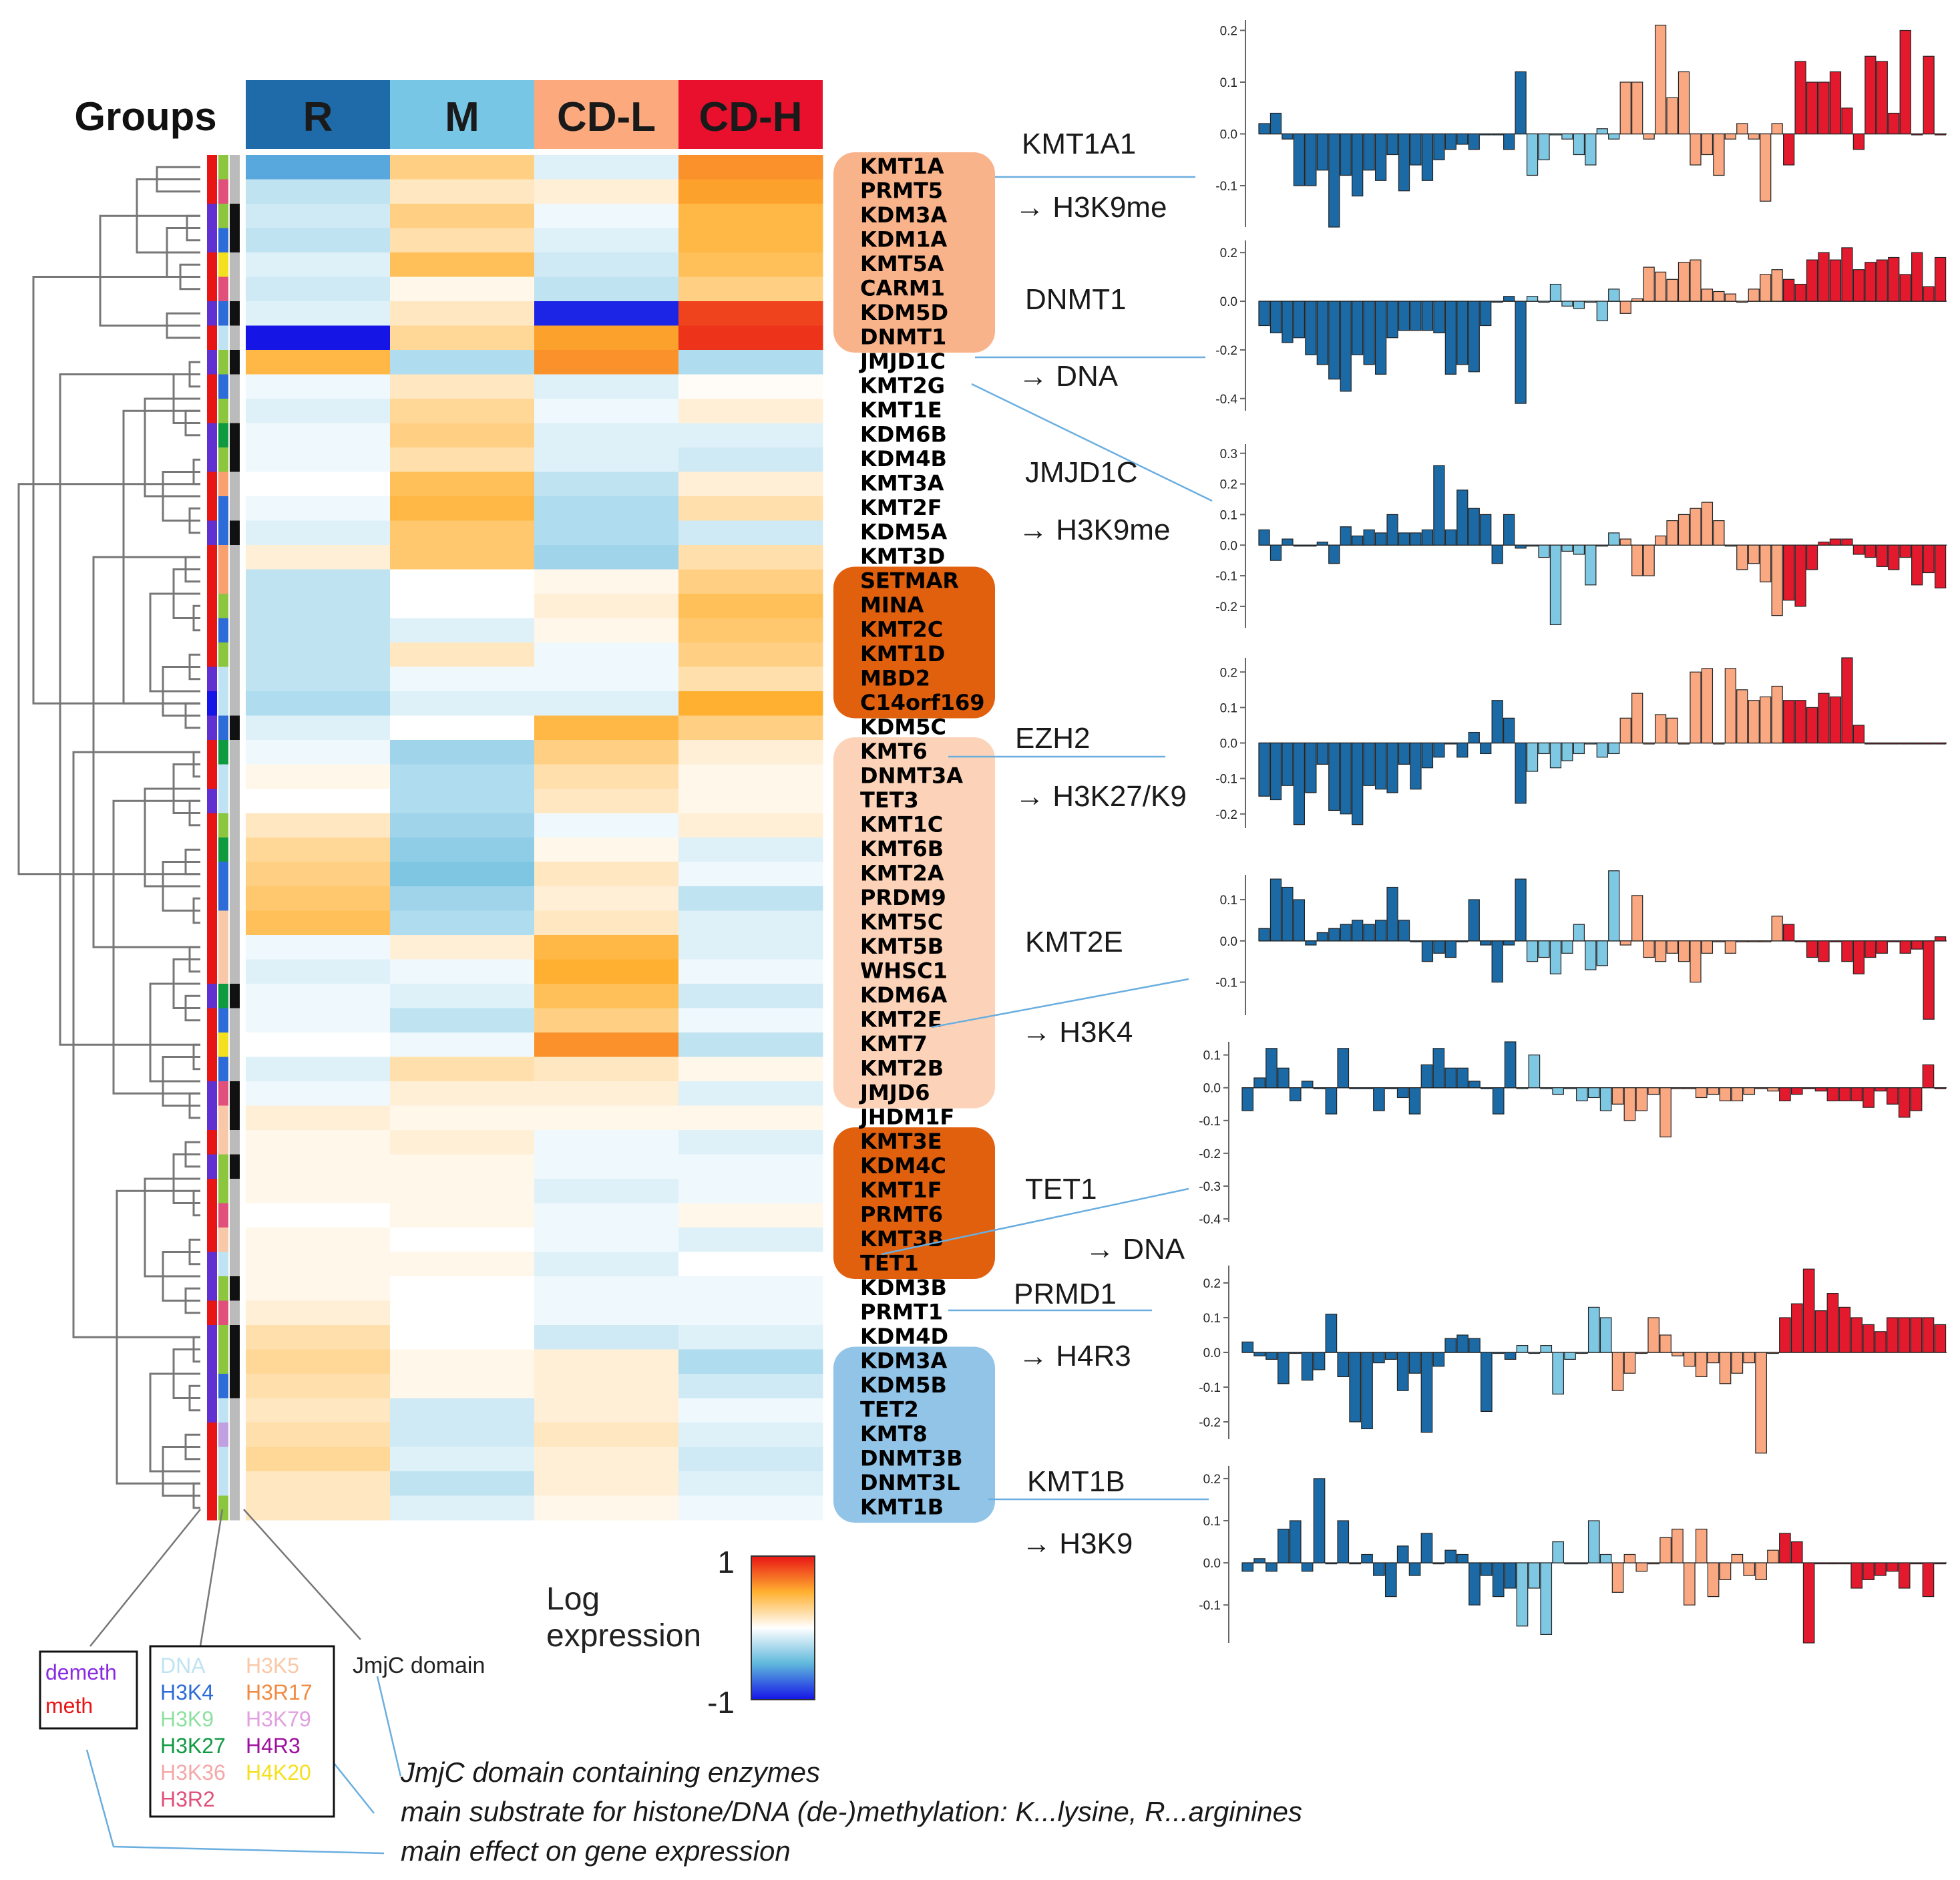 This screenshot has width=1960, height=1880. Describe the element at coordinates (1212, 1353) in the screenshot. I see `y-tick-label: 0.0` at that location.